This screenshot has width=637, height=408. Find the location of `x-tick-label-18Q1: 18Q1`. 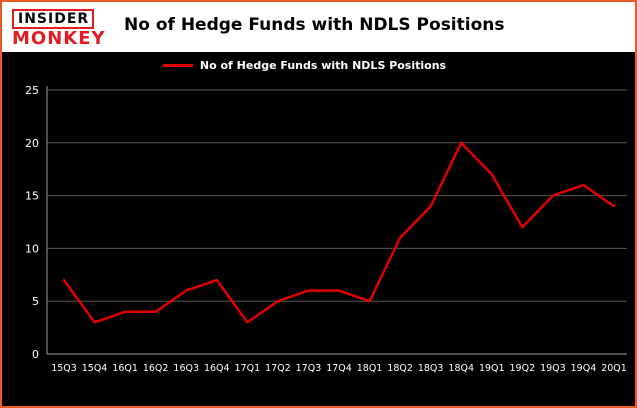

x-tick-label-18Q1: 18Q1 is located at coordinates (370, 368).